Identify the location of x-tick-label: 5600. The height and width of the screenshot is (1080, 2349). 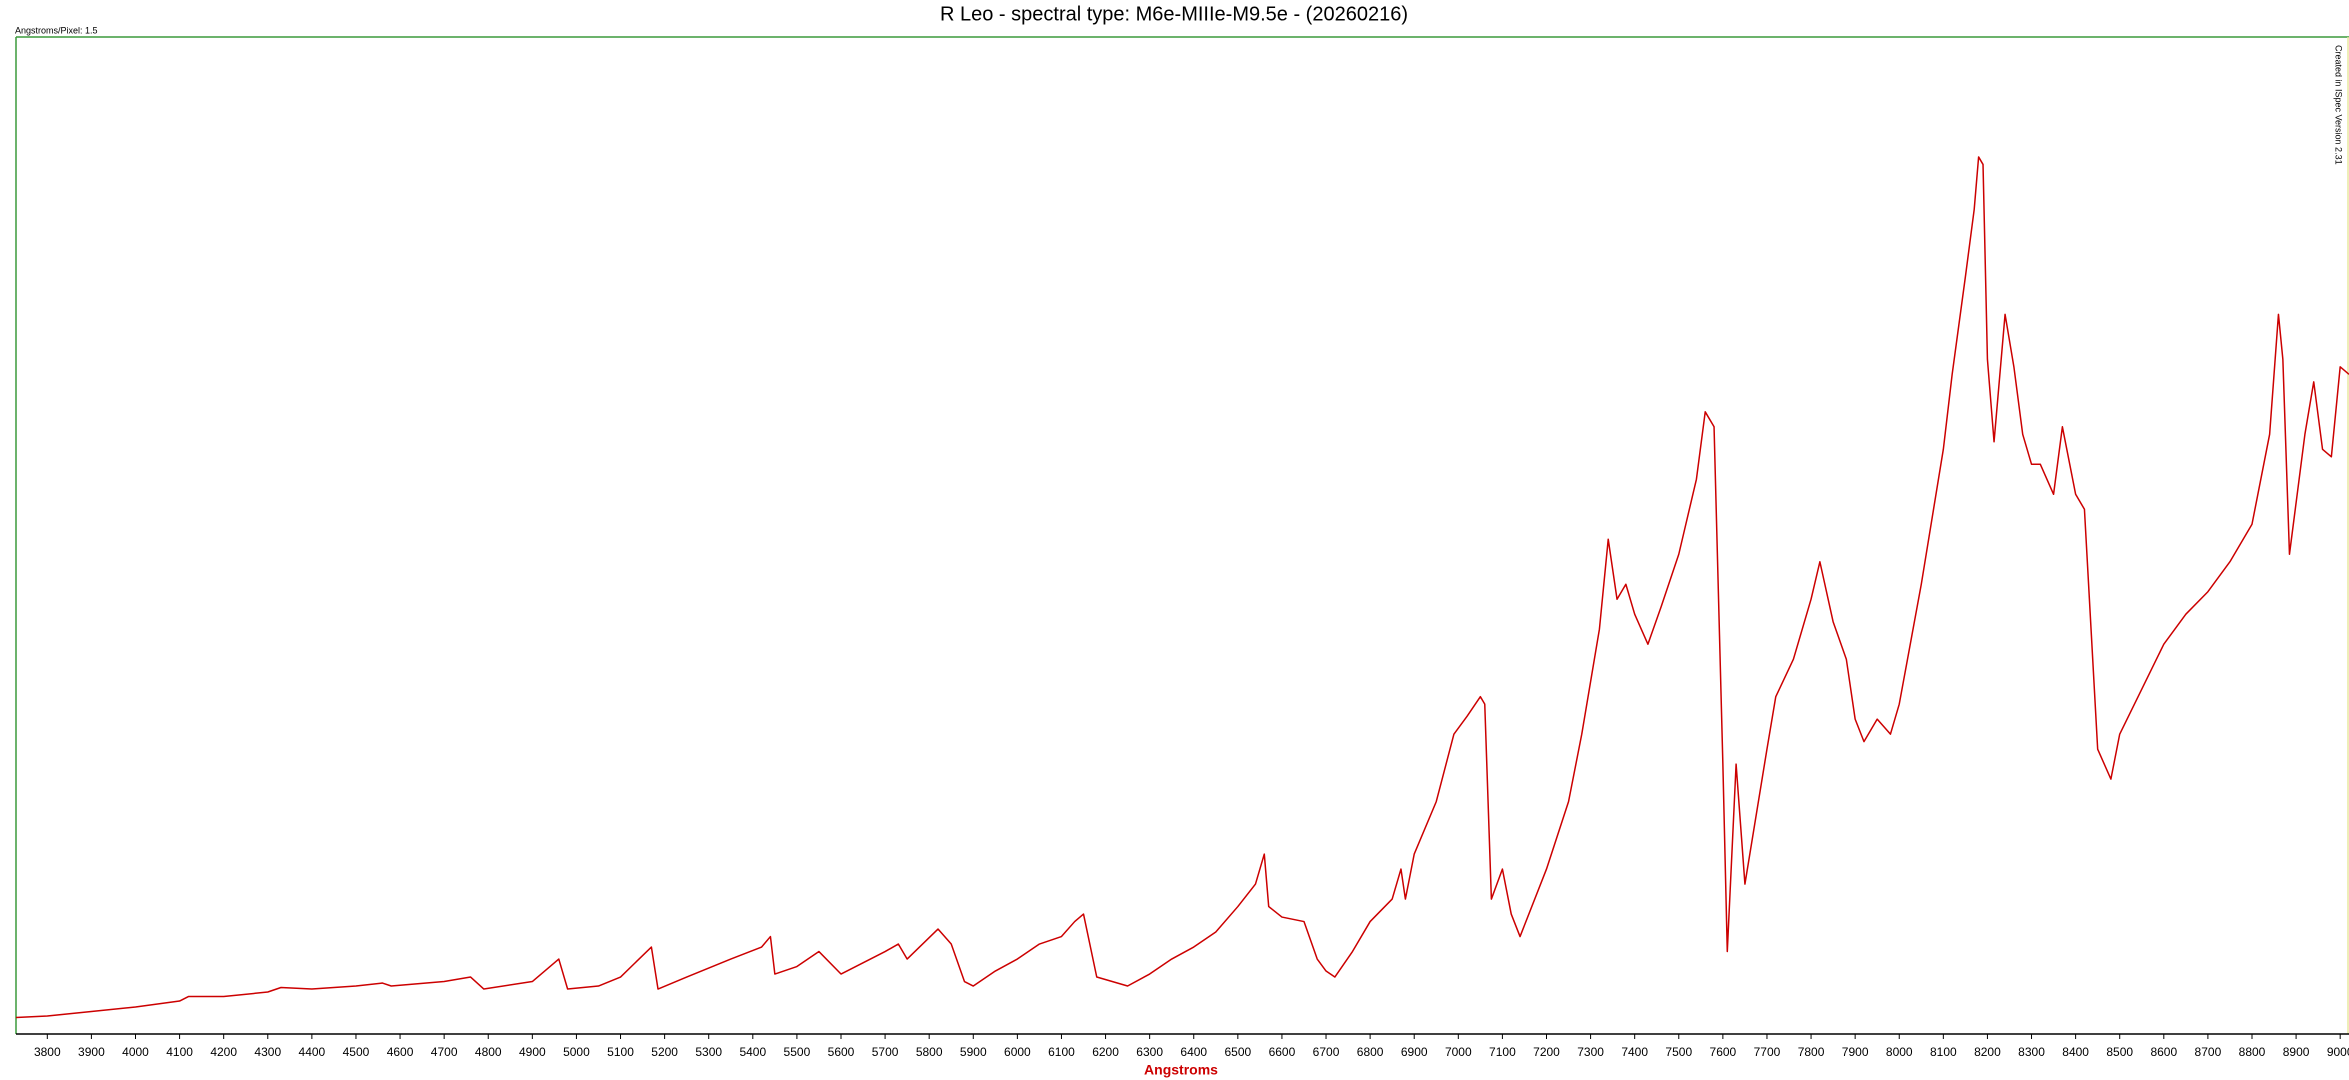
(841, 1052).